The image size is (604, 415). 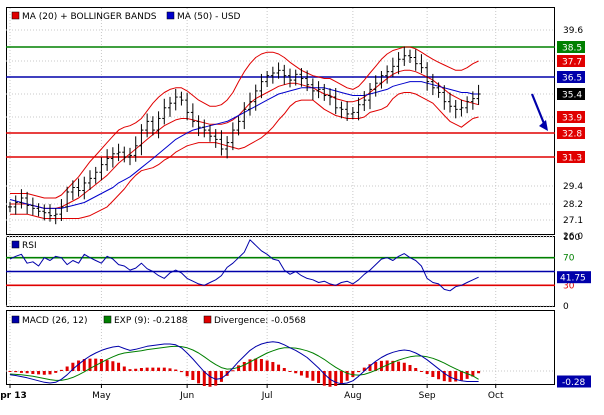 I want to click on rsi-tick-label: 70, so click(x=569, y=259).